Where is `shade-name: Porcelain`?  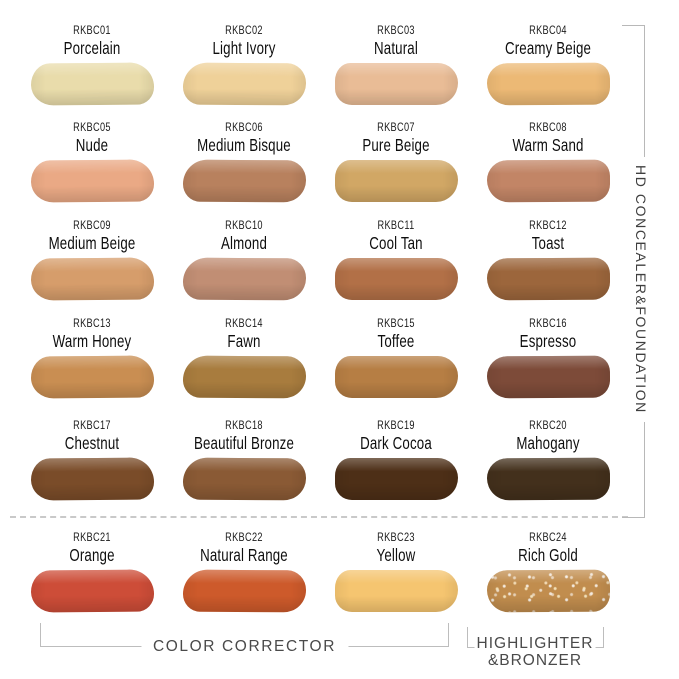 shade-name: Porcelain is located at coordinates (92, 48).